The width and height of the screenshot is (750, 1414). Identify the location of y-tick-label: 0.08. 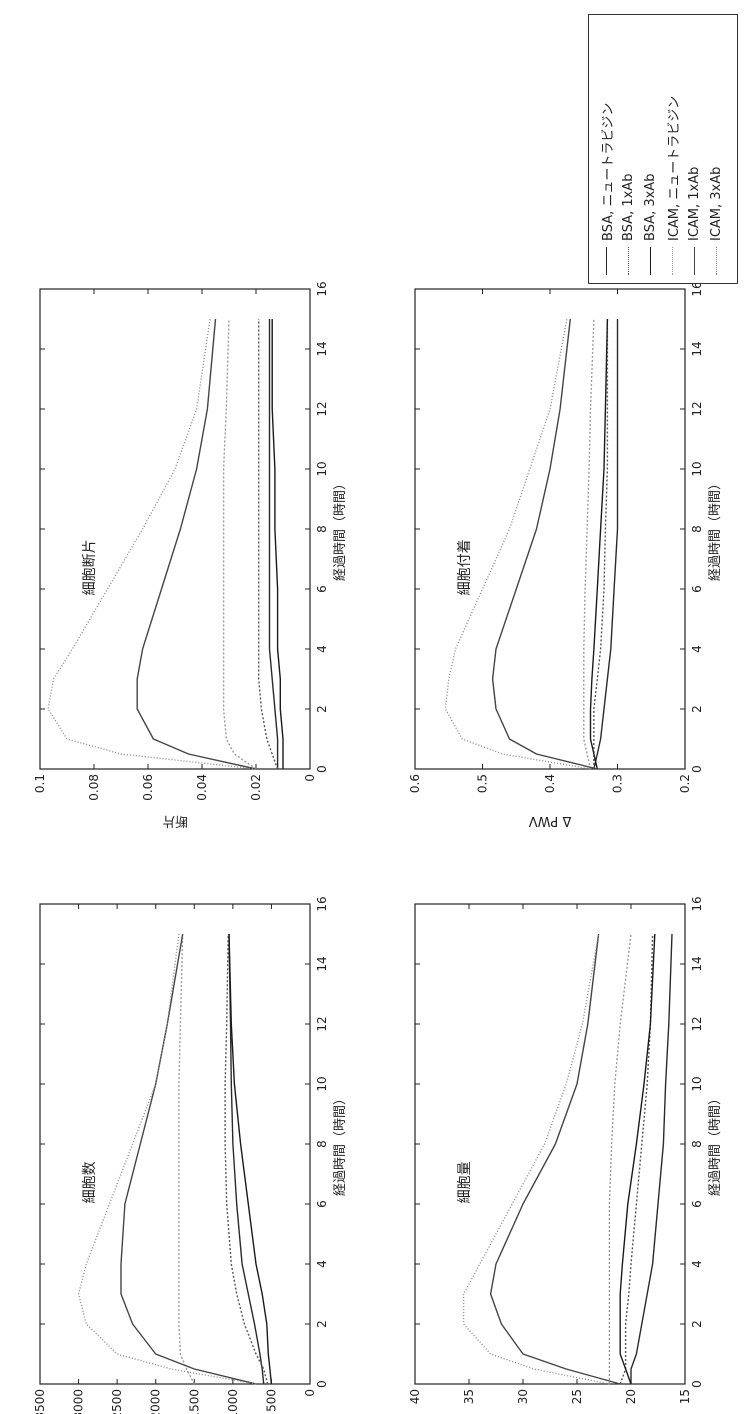
(94, 787).